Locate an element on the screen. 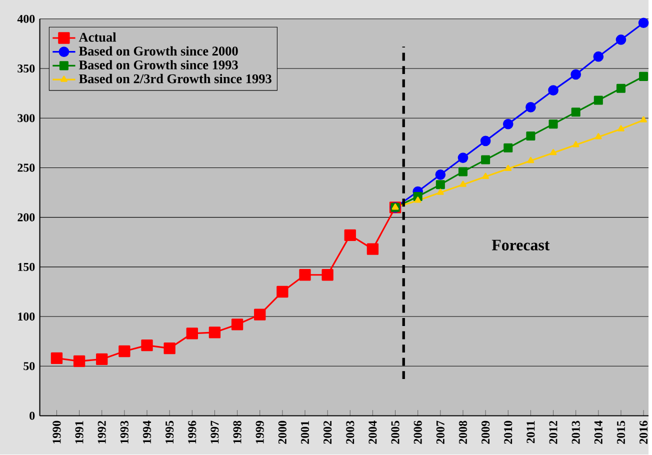  x-tick-label: 2016 is located at coordinates (644, 432).